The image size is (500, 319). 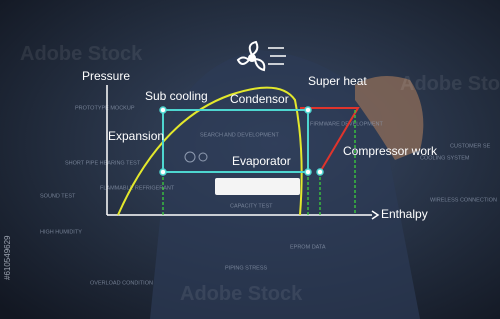 What do you see at coordinates (103, 163) in the screenshot?
I see `background-text: SHORT PIPE HEARING TEST` at bounding box center [103, 163].